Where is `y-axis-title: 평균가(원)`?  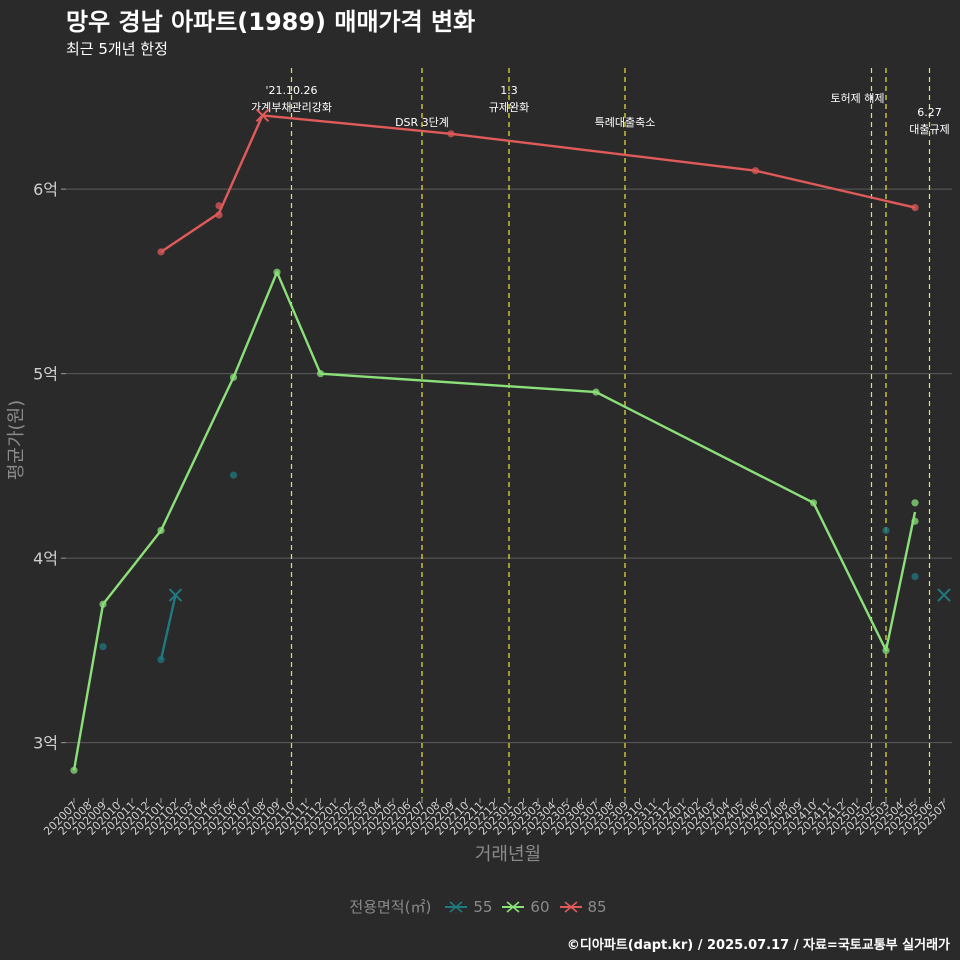 y-axis-title: 평균가(원) is located at coordinates (16, 440).